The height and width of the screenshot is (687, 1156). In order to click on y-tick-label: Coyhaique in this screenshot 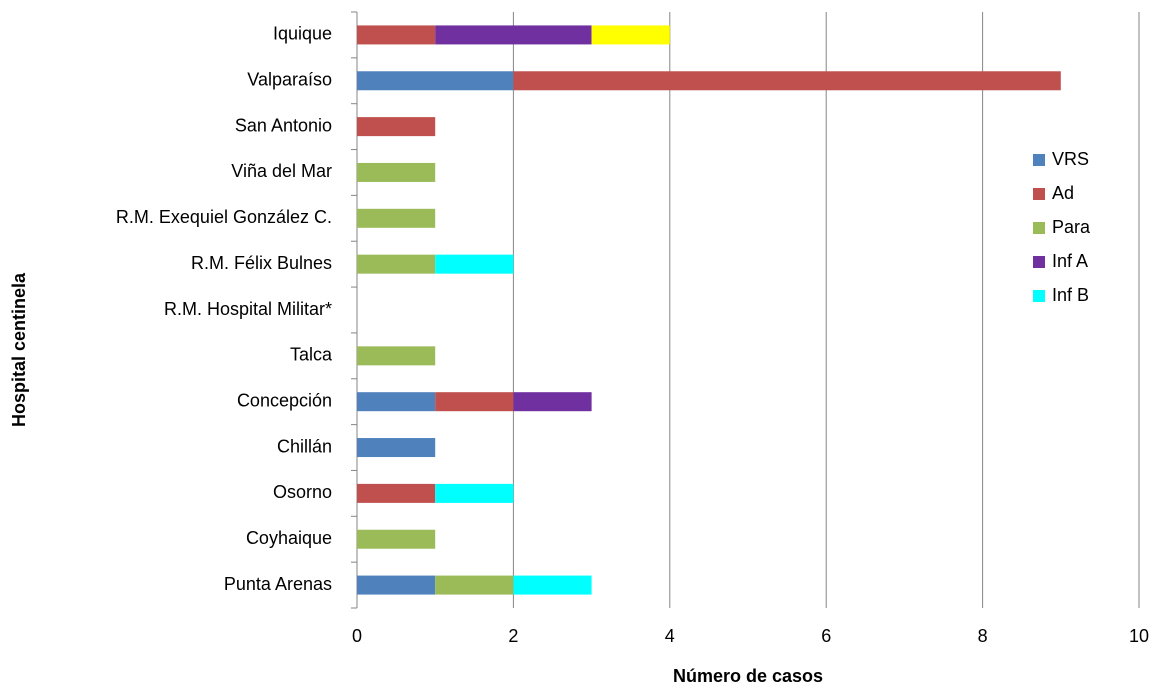, I will do `click(289, 538)`.